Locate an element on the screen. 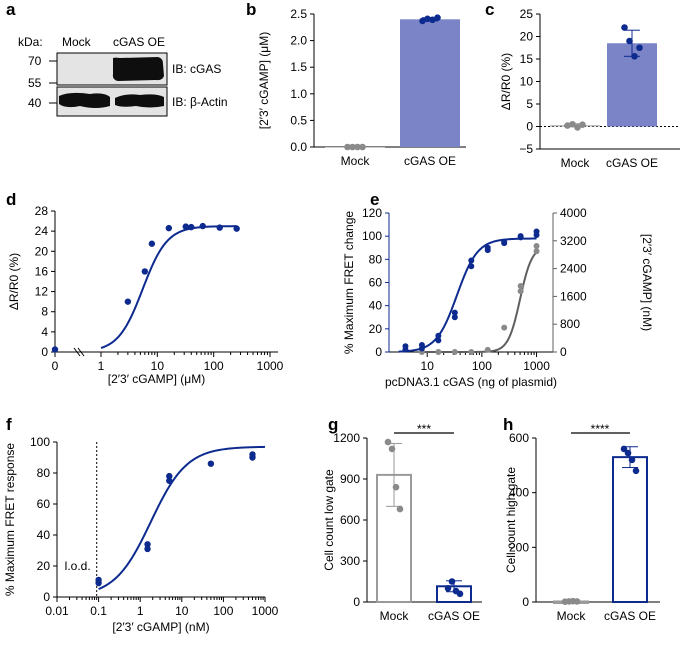 The image size is (685, 646). d-ytick-label-1: 4 is located at coordinates (44, 332).